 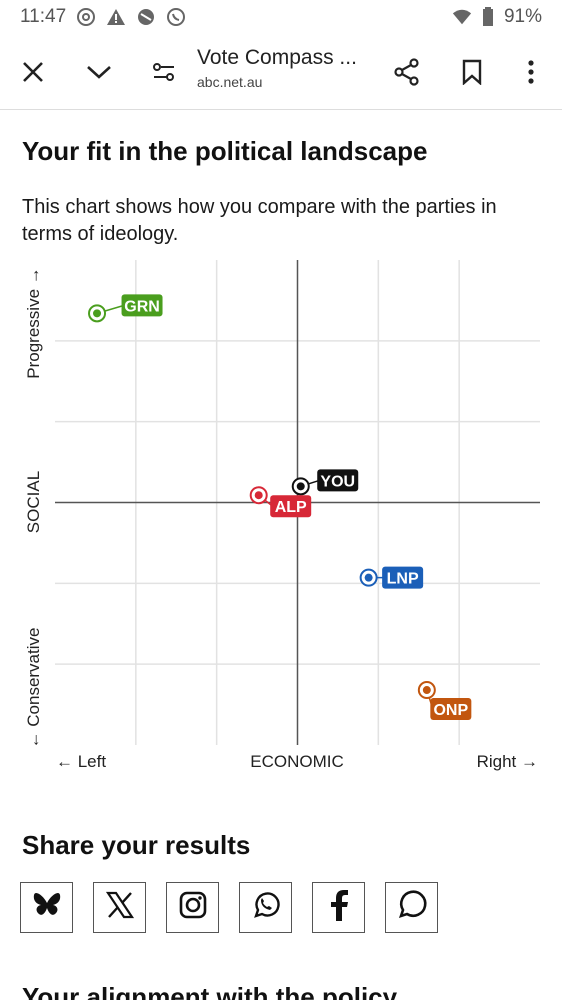 What do you see at coordinates (230, 82) in the screenshot?
I see `page-url: abc.net.au` at bounding box center [230, 82].